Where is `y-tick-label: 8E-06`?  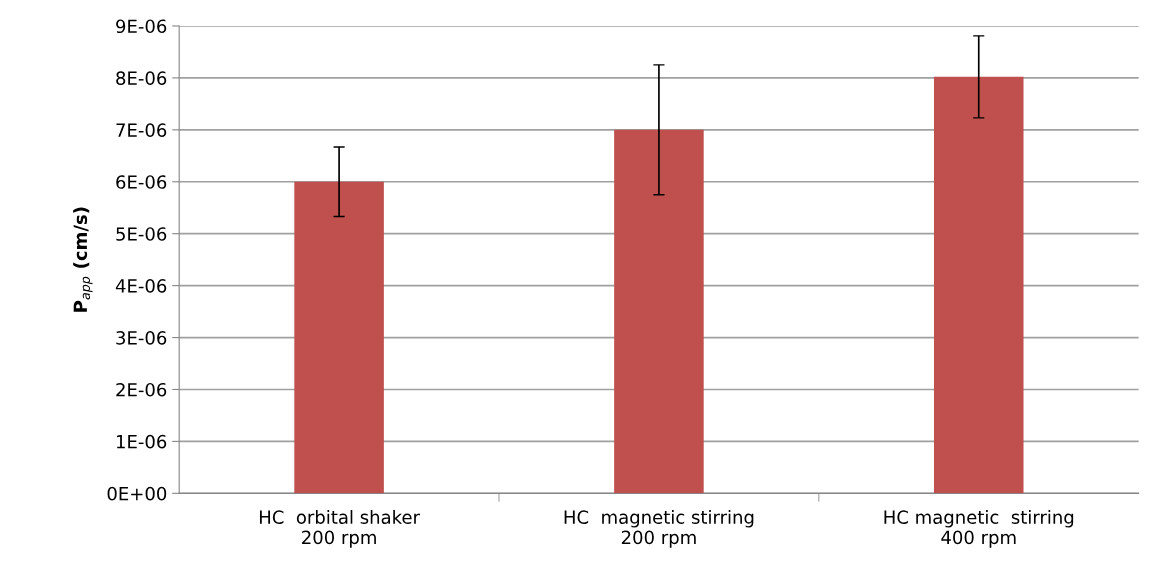 y-tick-label: 8E-06 is located at coordinates (141, 78).